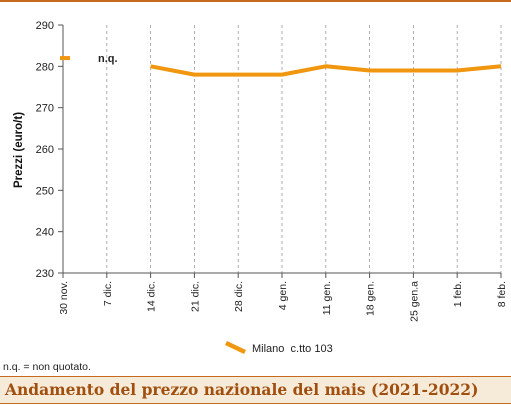 The image size is (511, 406). Describe the element at coordinates (45, 67) in the screenshot. I see `y-tick-label: 280` at that location.